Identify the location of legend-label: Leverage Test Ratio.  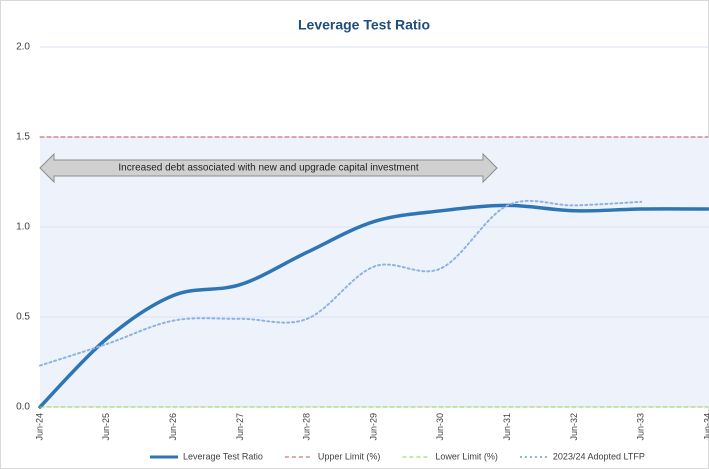
(223, 456).